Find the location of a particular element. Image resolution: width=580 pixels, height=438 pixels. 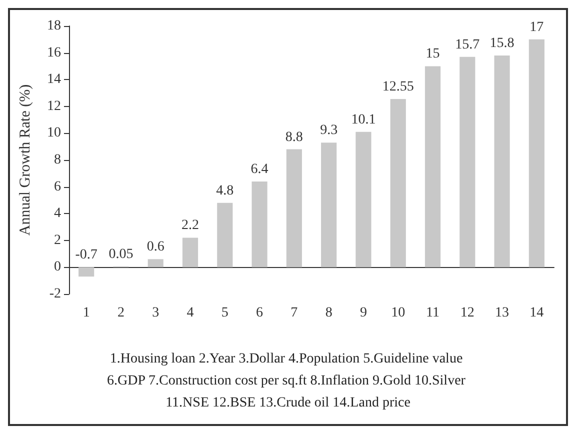

data-label: 17 is located at coordinates (537, 27).